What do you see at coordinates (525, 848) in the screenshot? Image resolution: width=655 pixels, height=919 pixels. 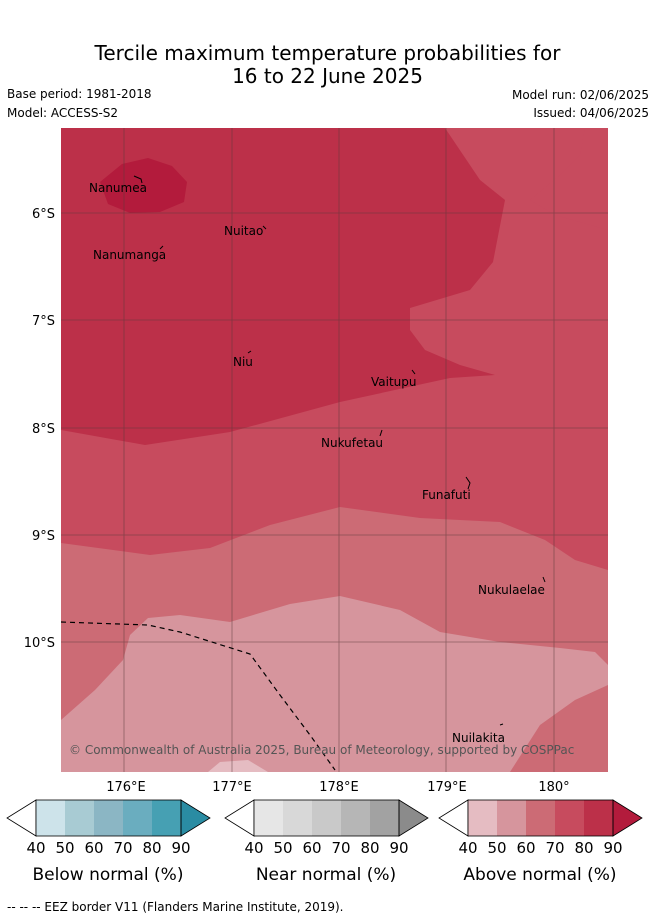 I see `colorbar-above-tick-60: 60` at bounding box center [525, 848].